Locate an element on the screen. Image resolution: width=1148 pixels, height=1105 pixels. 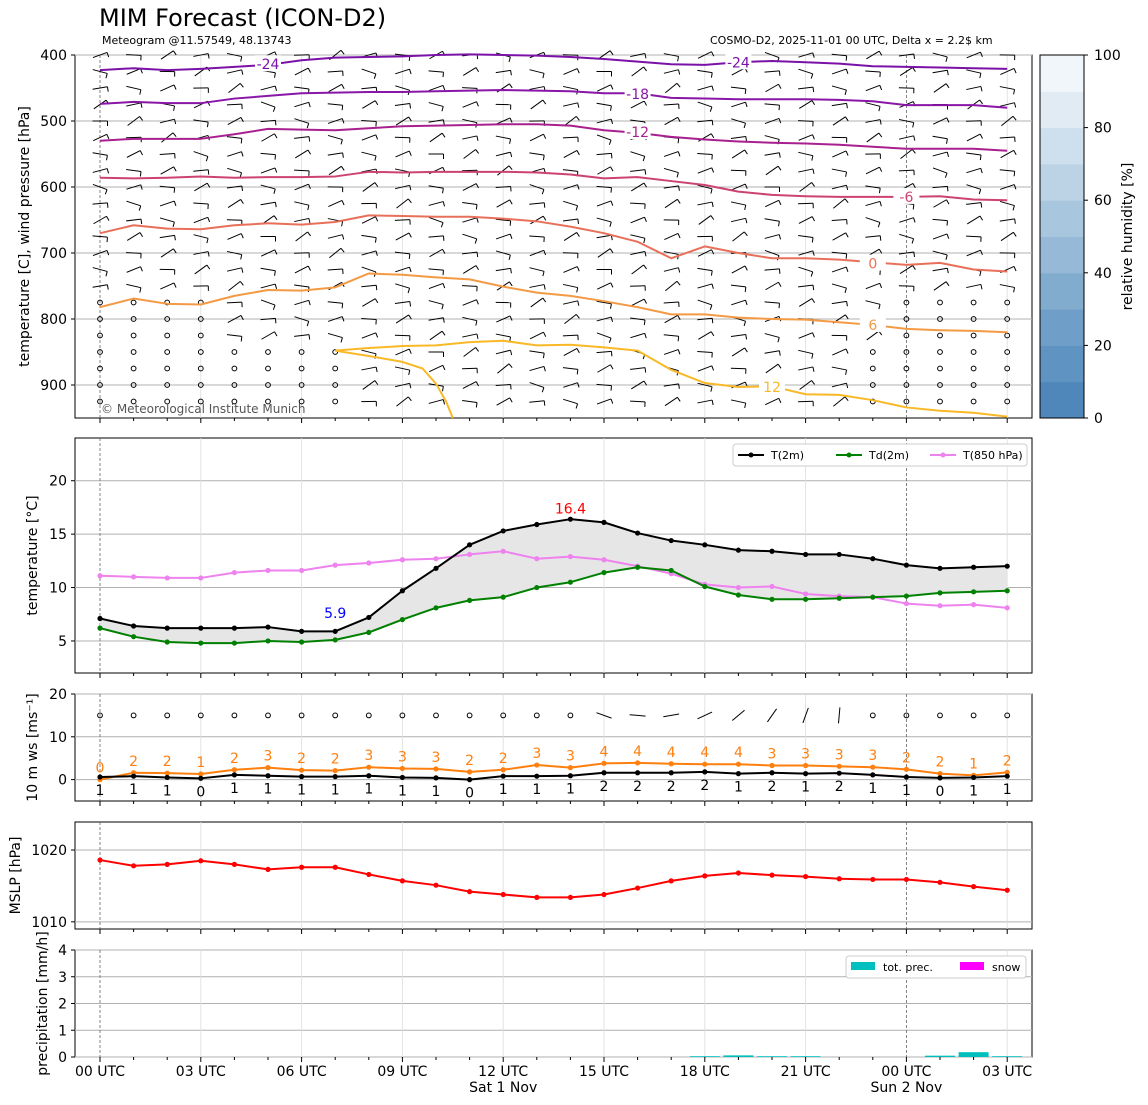
series-point-gust is located at coordinates (570, 768).